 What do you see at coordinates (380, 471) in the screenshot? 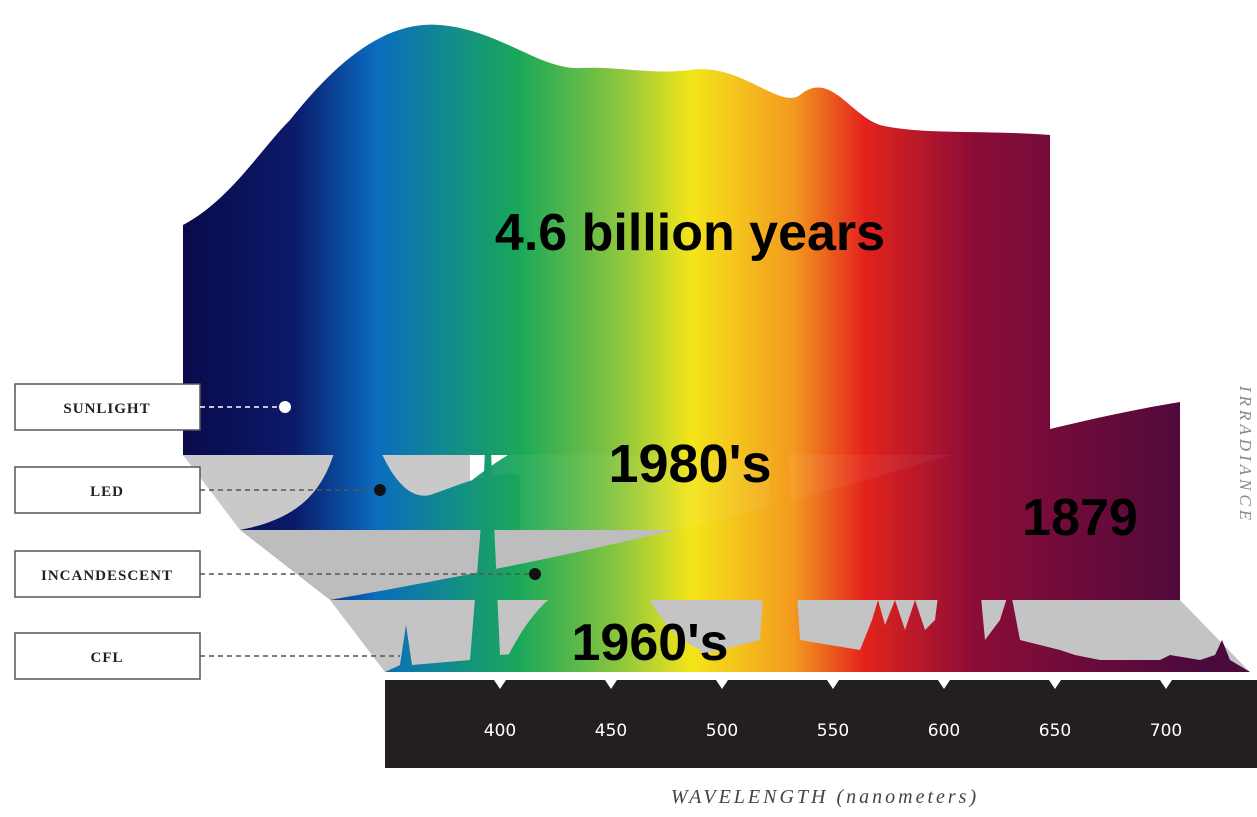
I see `led-spectrum` at bounding box center [380, 471].